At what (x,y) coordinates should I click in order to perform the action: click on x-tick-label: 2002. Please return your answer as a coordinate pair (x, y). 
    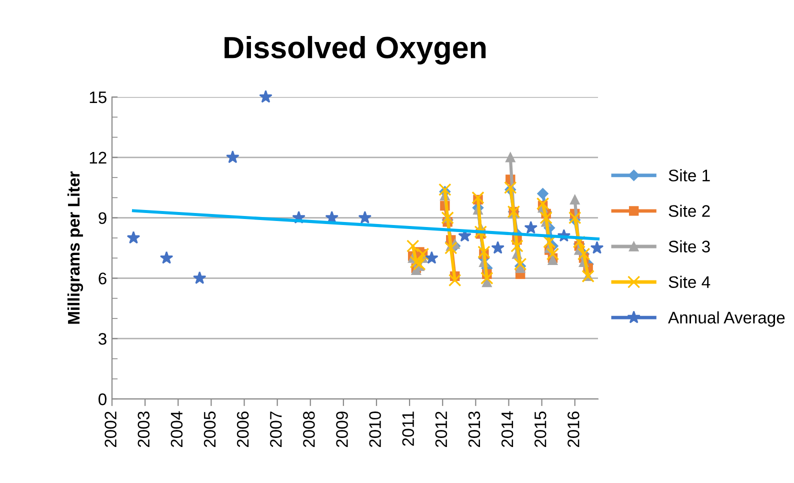
    Looking at the image, I should click on (110, 430).